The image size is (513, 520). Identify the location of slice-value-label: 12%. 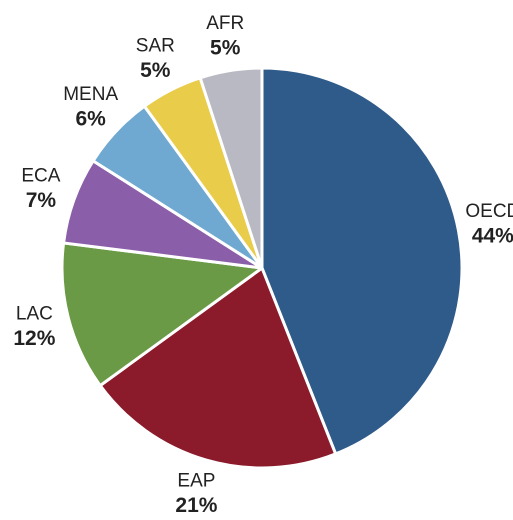
(34, 338).